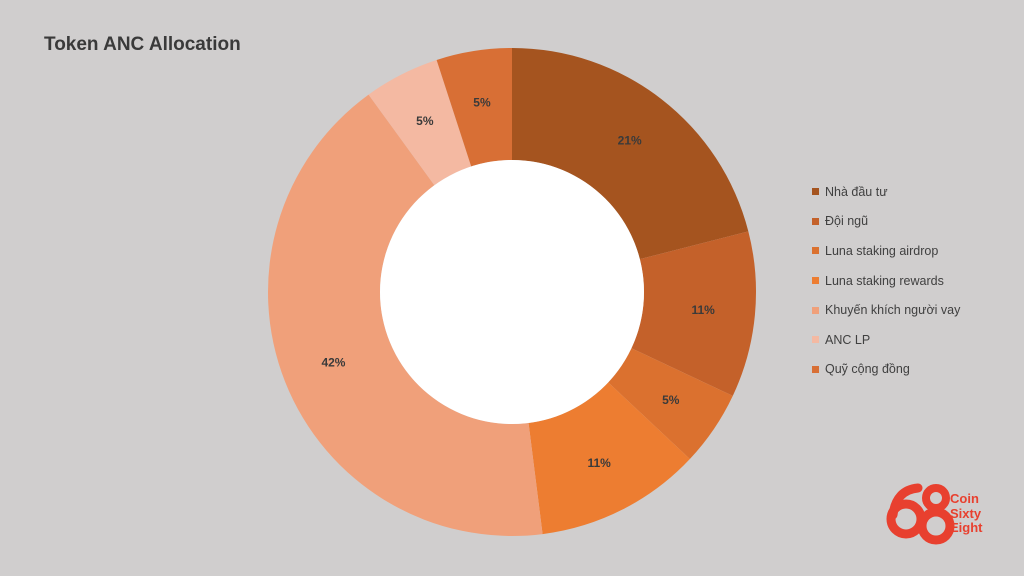 The height and width of the screenshot is (576, 1024). Describe the element at coordinates (425, 121) in the screenshot. I see `slice-label-5: 5%` at that location.